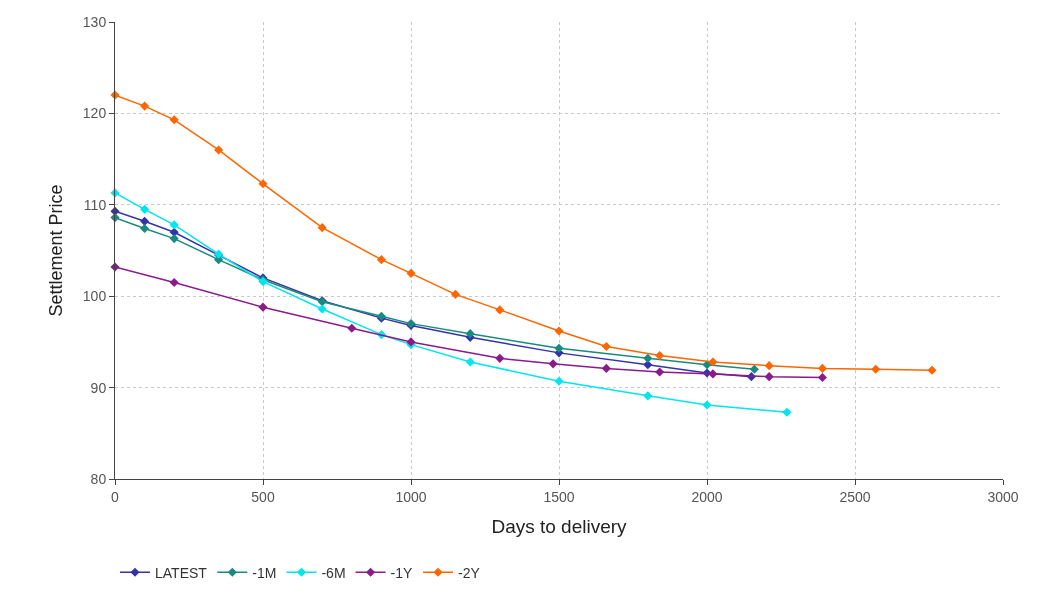  I want to click on legend-label: LATEST, so click(181, 572).